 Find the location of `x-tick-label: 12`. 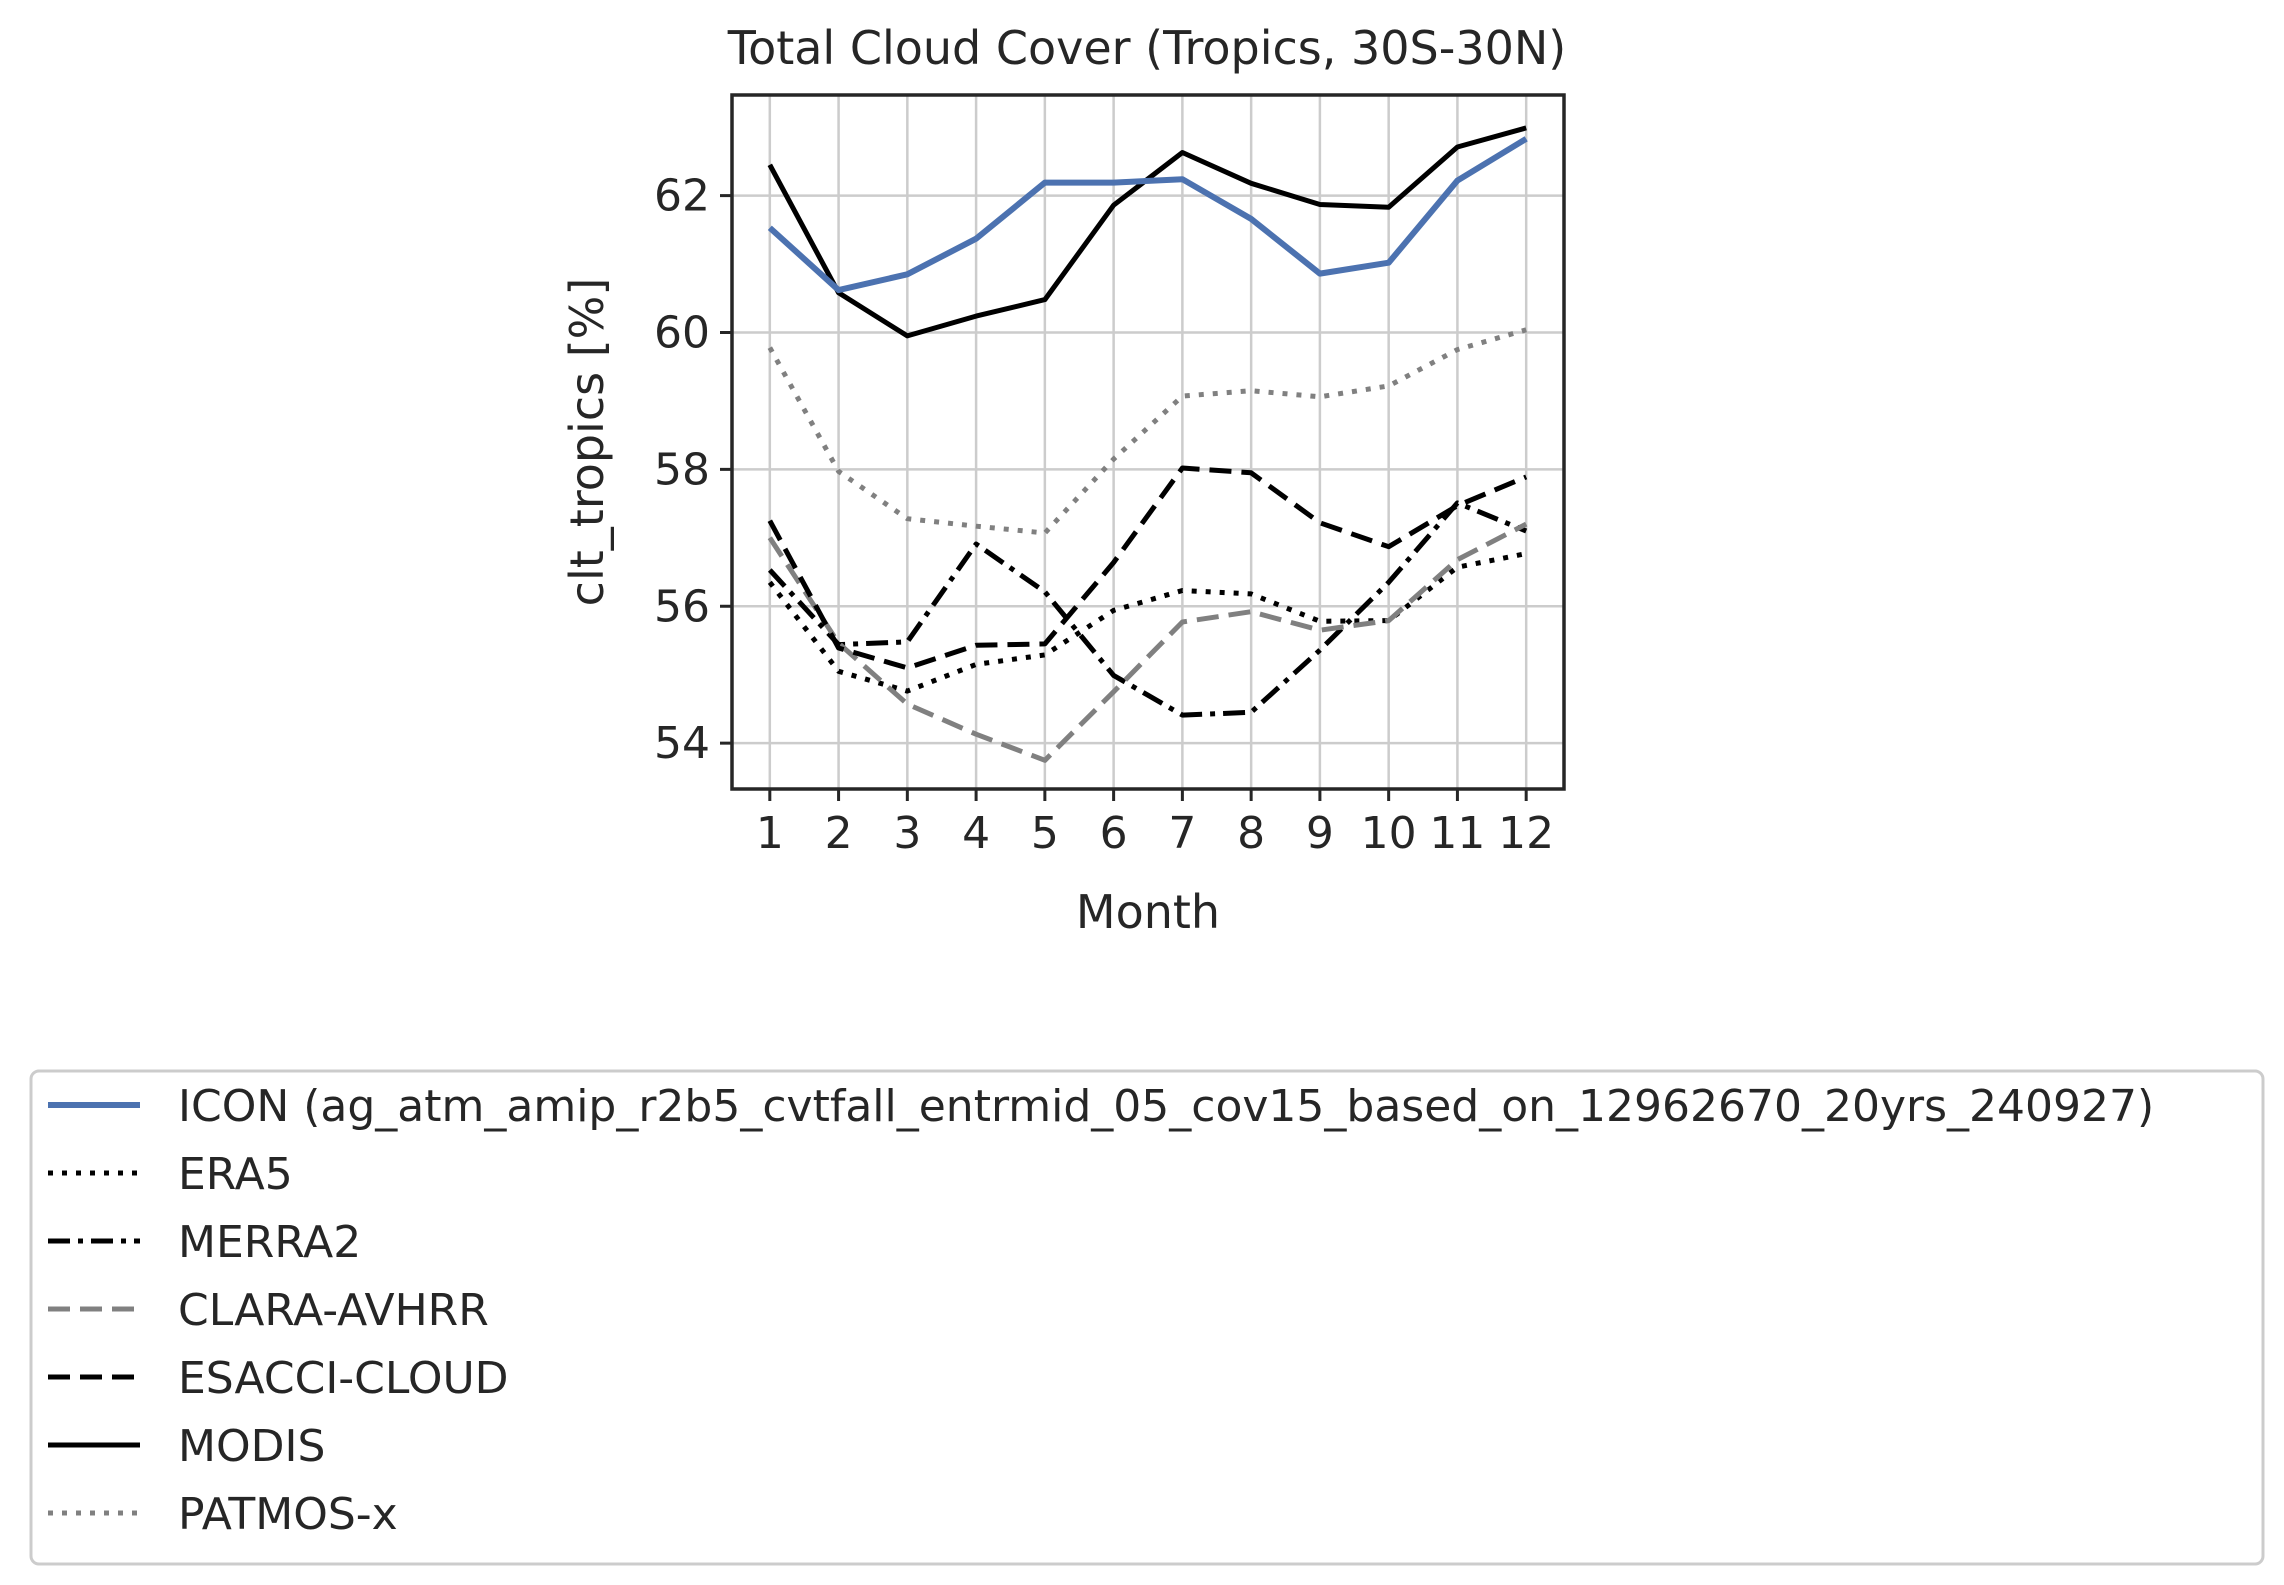

x-tick-label: 12 is located at coordinates (1526, 833).